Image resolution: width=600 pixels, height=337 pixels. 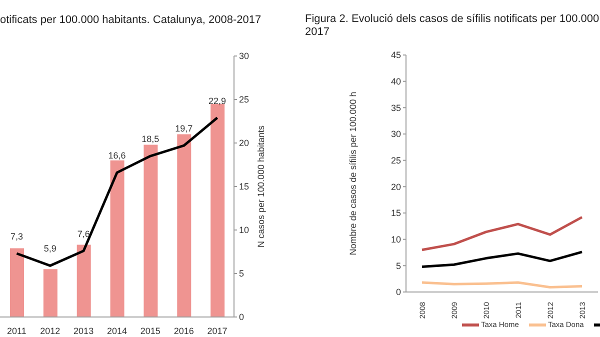 I want to click on data-label: 18,5, so click(x=151, y=139).